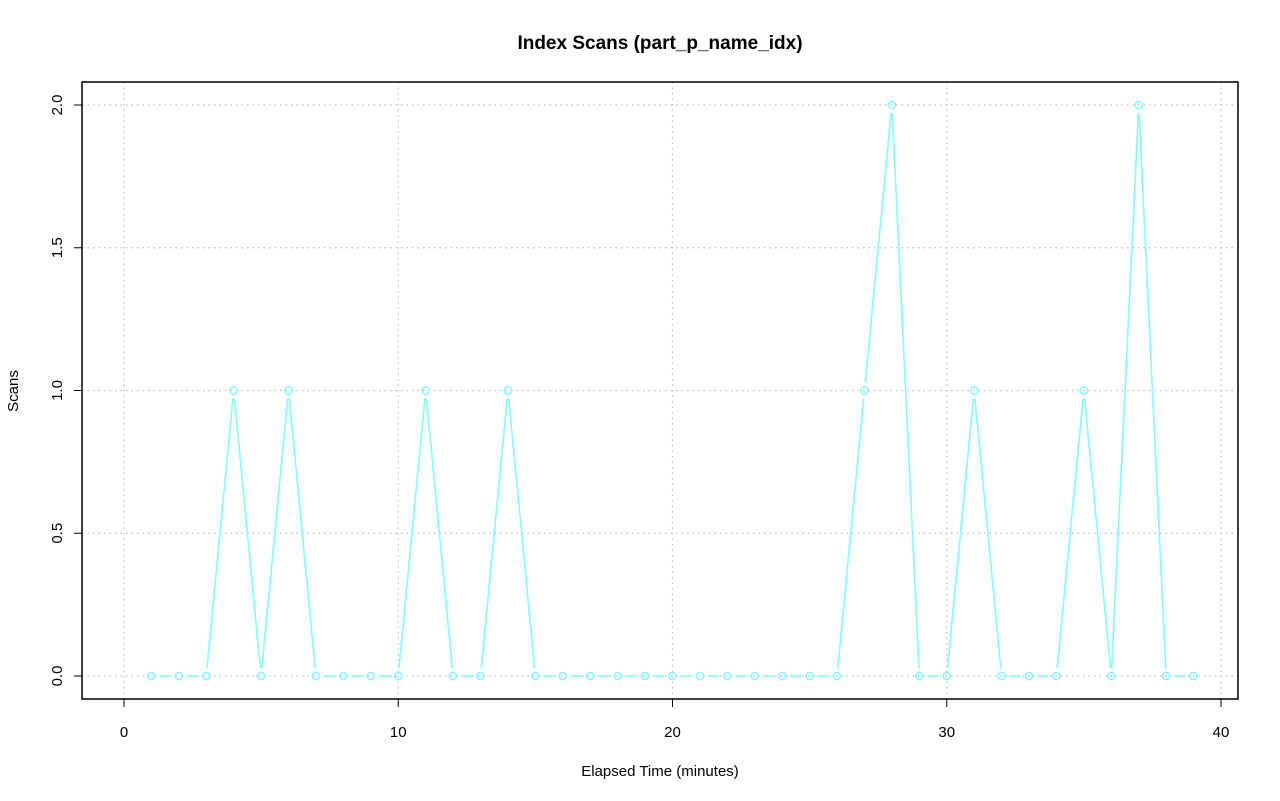 Image resolution: width=1280 pixels, height=801 pixels. I want to click on x-tick-label: 20, so click(672, 732).